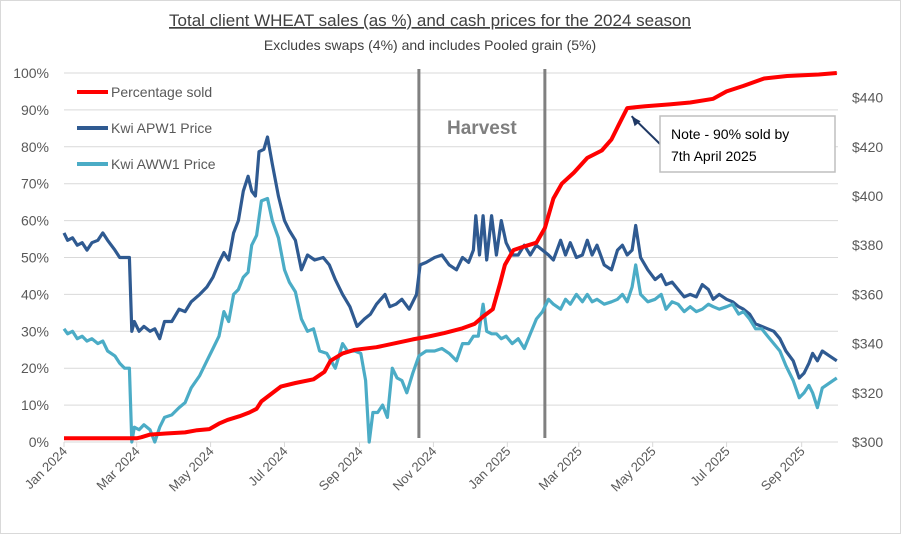  I want to click on legend-label: Kwi APW1 Price, so click(161, 128).